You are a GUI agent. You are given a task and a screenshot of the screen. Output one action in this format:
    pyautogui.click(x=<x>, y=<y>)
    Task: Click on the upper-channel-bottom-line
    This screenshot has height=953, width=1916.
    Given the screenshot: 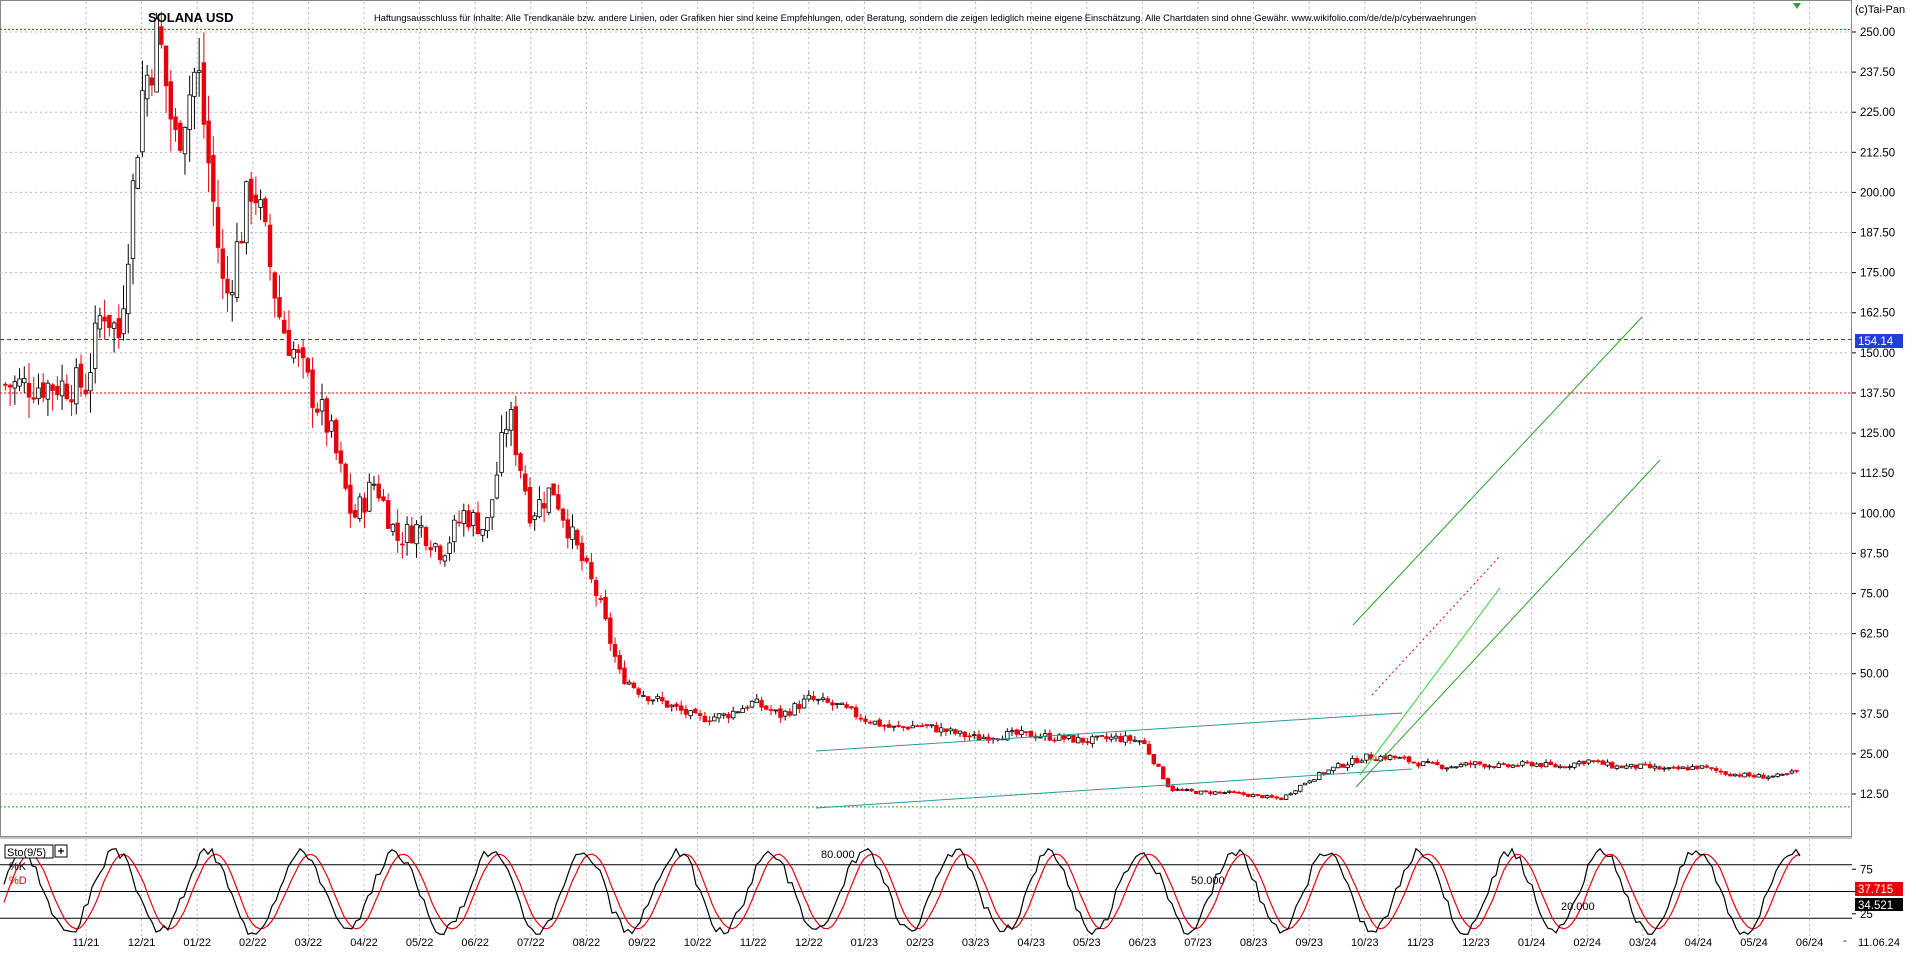 What is the action you would take?
    pyautogui.click(x=1508, y=623)
    